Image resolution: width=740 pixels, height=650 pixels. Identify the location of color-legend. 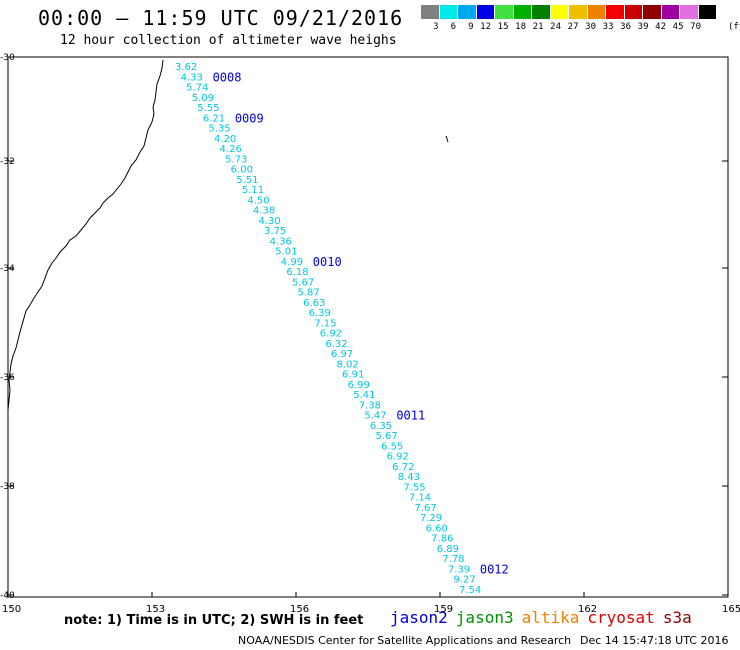
(569, 12).